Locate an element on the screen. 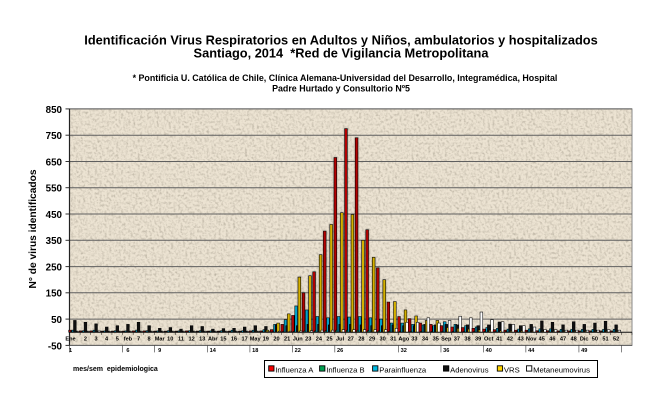  svg-text: Influenza A is located at coordinates (294, 369).